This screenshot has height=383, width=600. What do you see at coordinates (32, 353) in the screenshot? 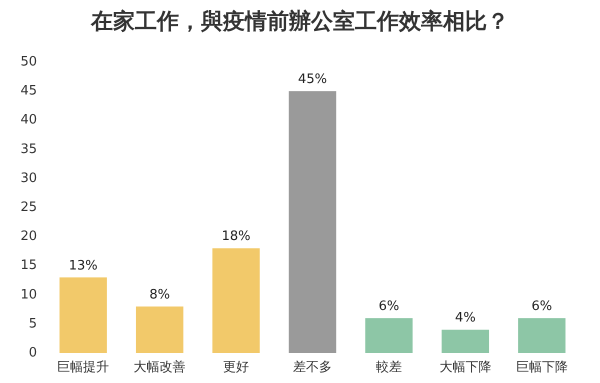
I see `y-tick-label: 0` at bounding box center [32, 353].